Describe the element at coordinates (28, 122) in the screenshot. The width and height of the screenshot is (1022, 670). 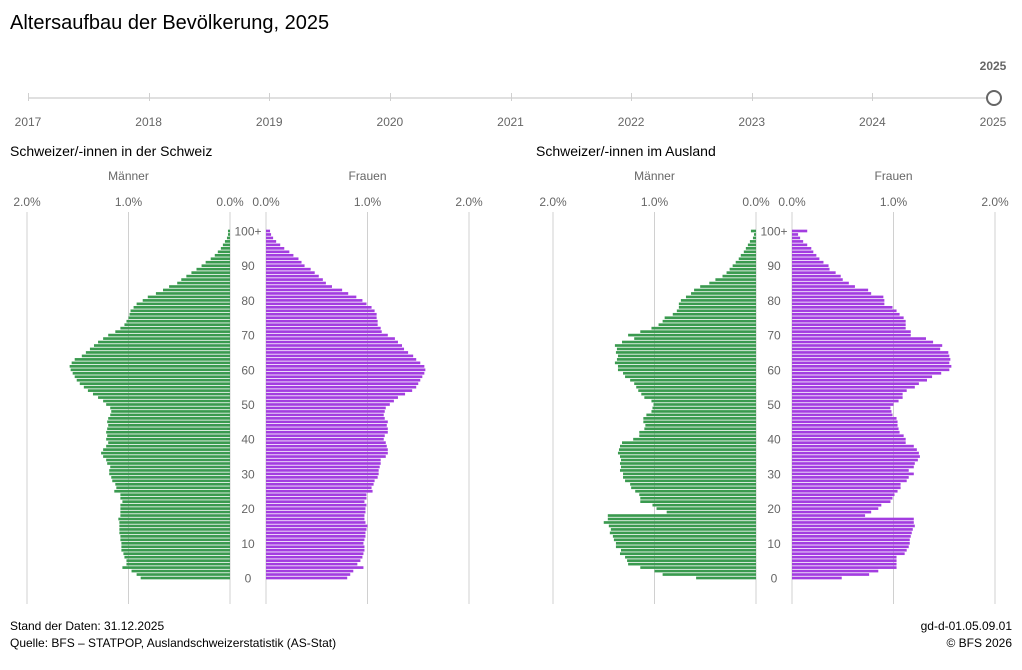
I see `year-label-2017: 2017` at that location.